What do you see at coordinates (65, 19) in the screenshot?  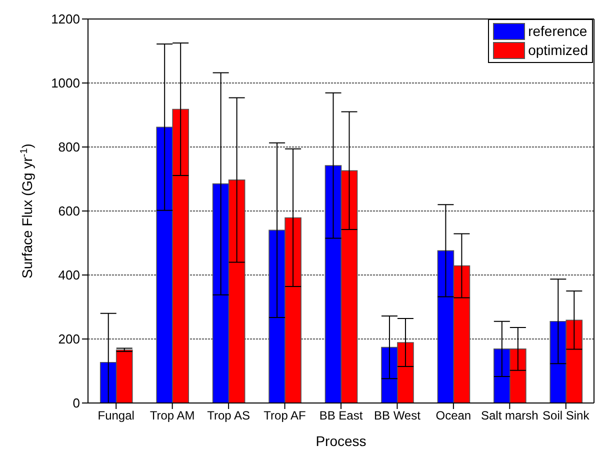 I see `y-tick-label: 1200` at bounding box center [65, 19].